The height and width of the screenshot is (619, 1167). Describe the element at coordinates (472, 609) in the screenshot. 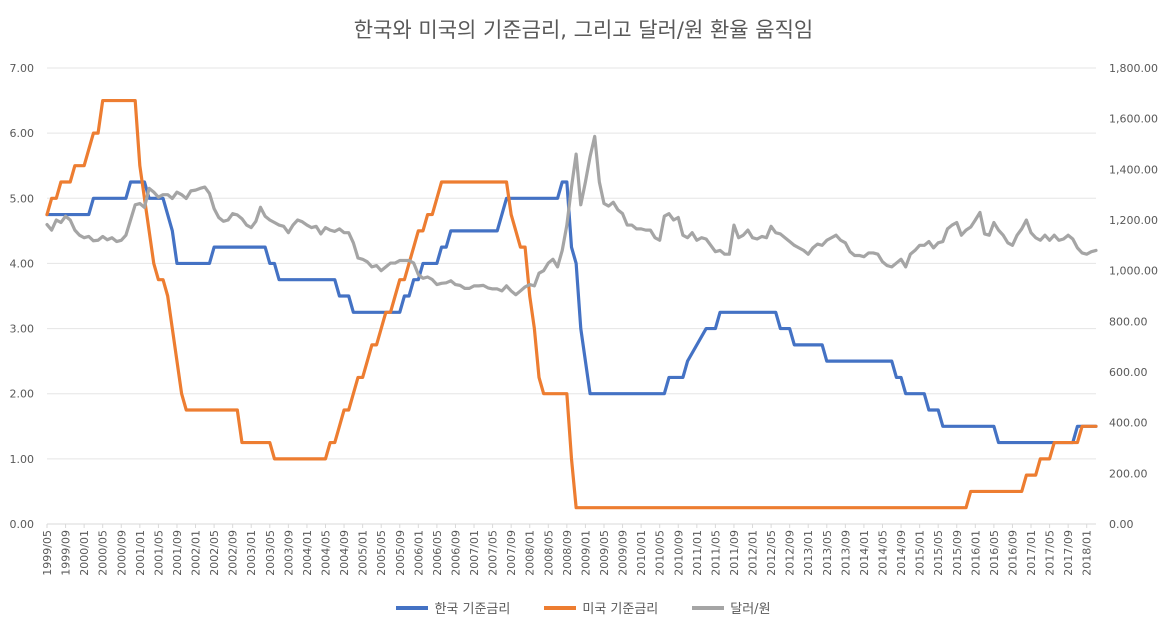

I see `legend-label: 한국 기준금리` at that location.